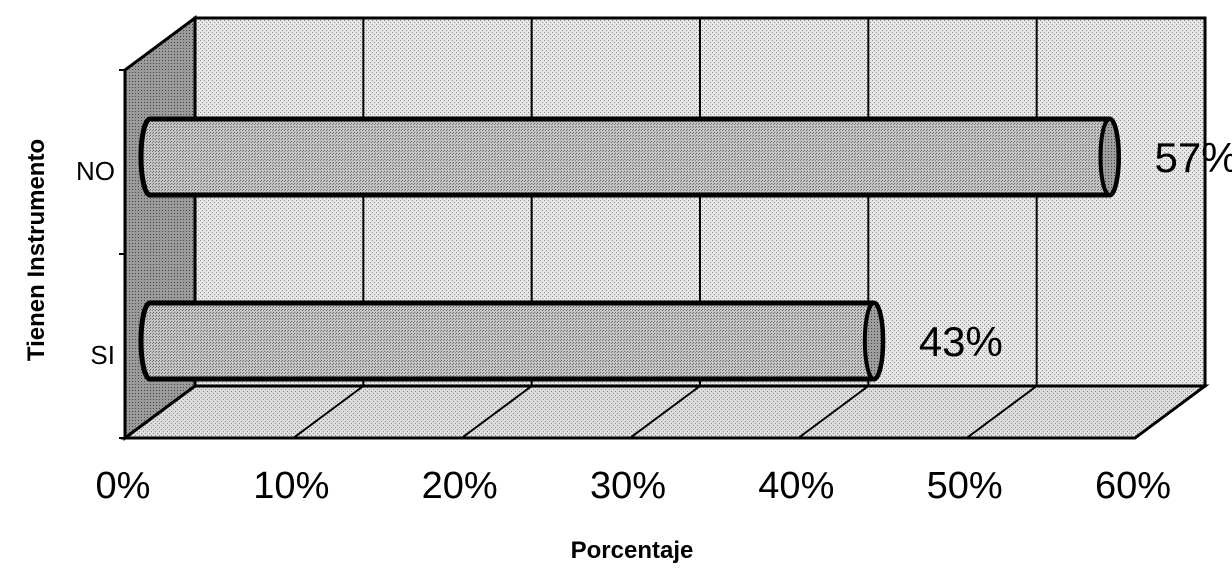 The height and width of the screenshot is (568, 1232). What do you see at coordinates (1193, 157) in the screenshot?
I see `bar-value-label: 57%` at bounding box center [1193, 157].